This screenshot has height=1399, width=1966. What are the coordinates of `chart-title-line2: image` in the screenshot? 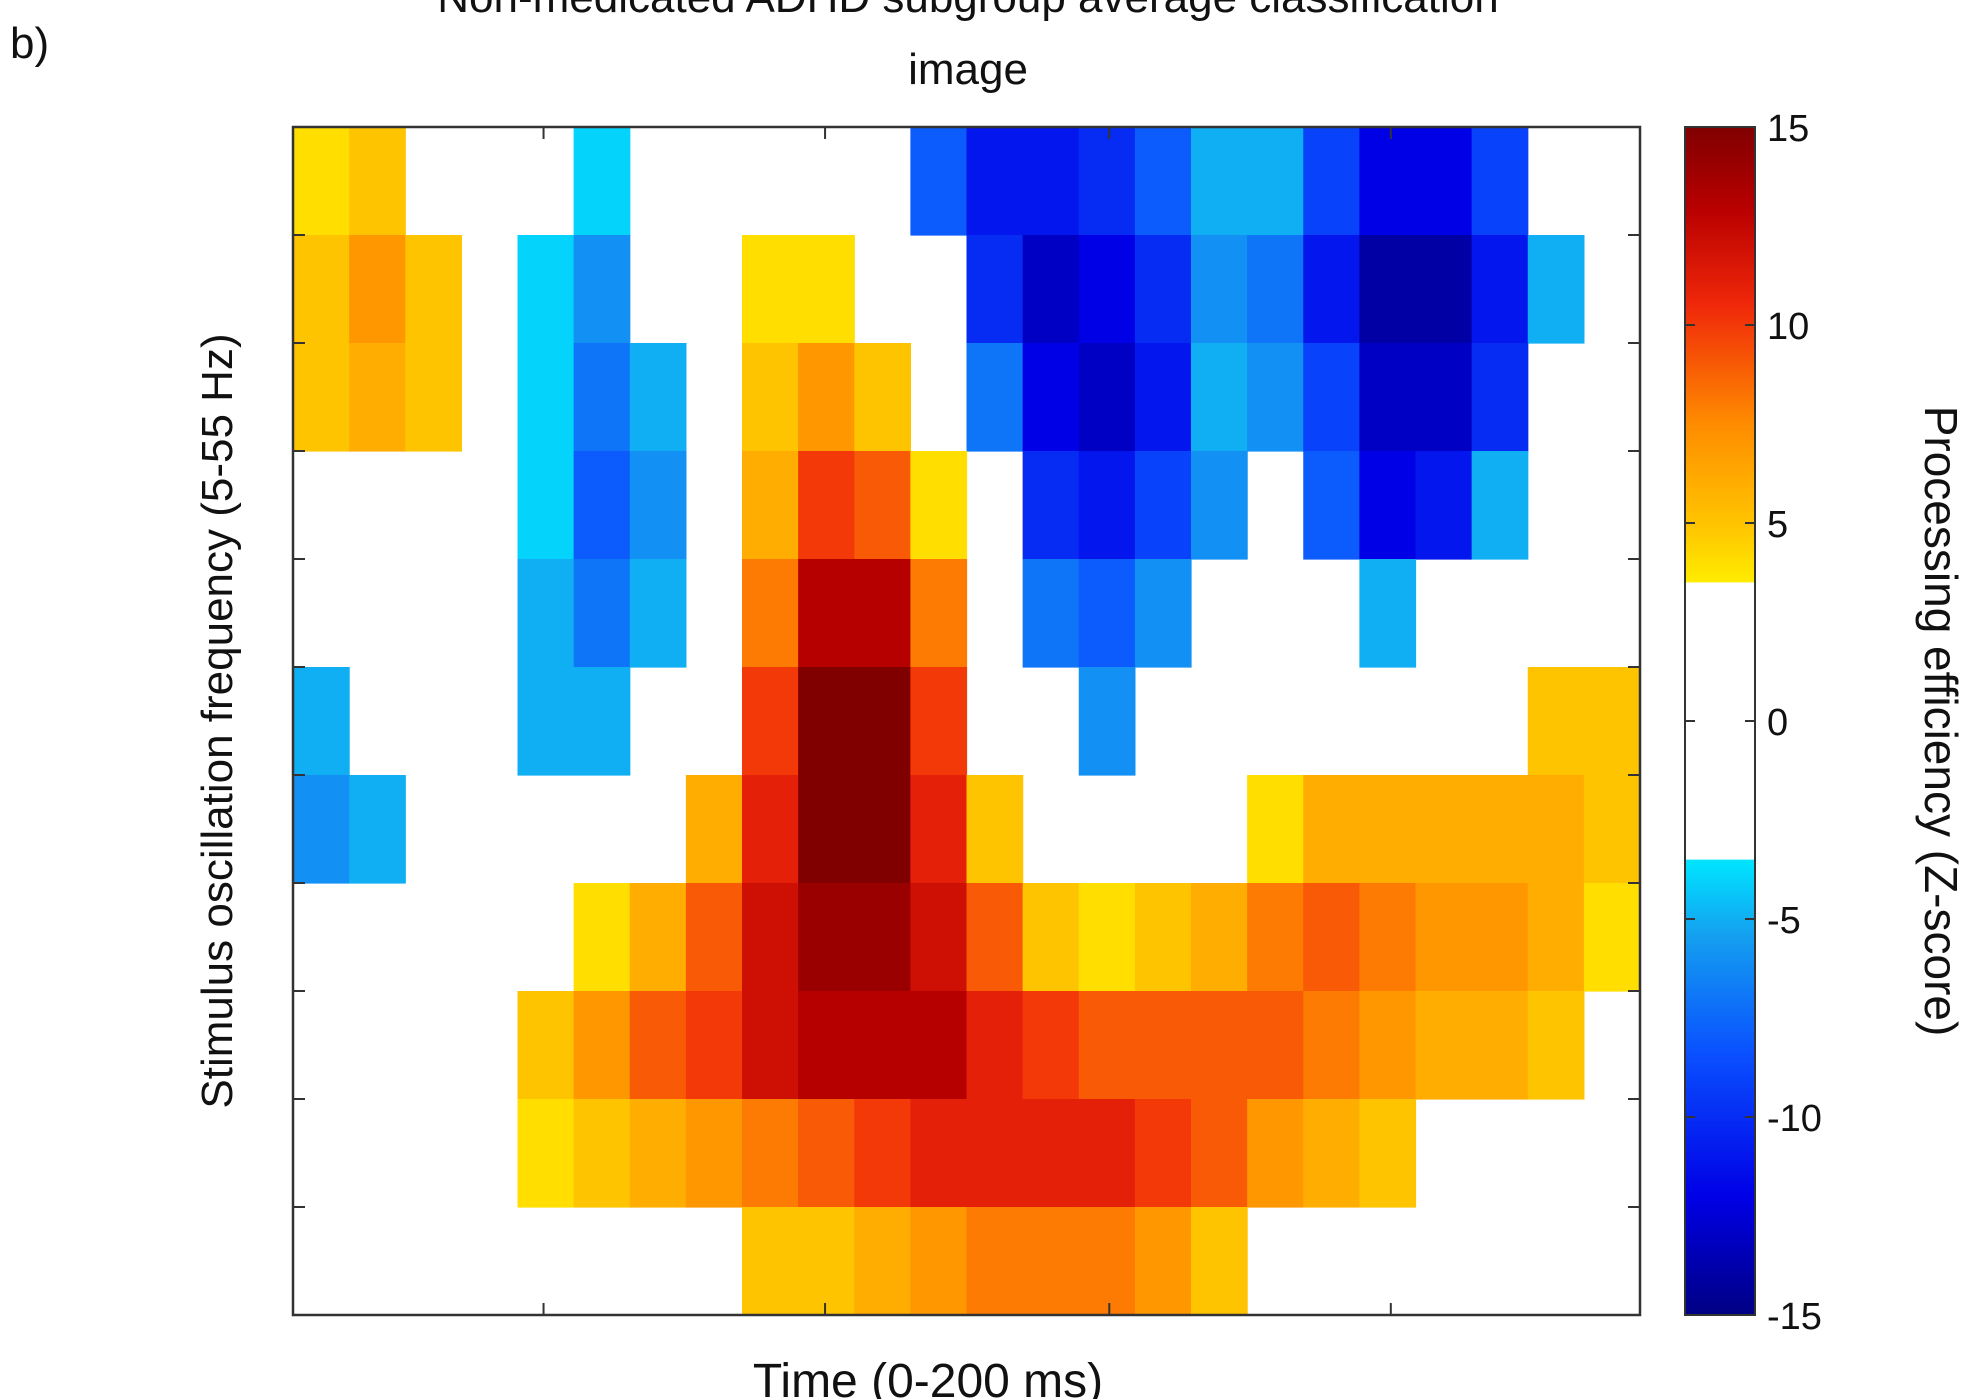 It's located at (968, 69).